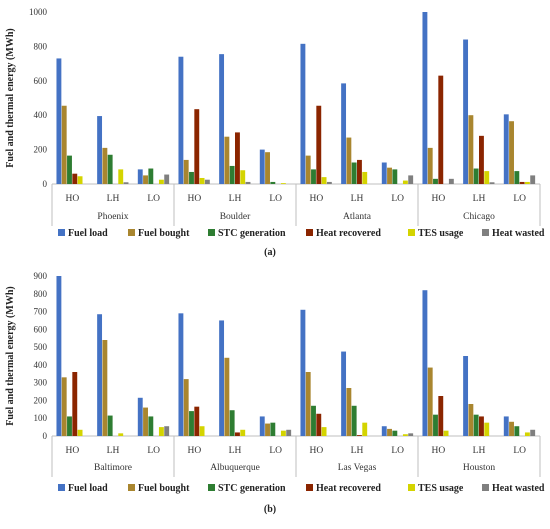  I want to click on legend-label: Heat recovered, so click(348, 488).